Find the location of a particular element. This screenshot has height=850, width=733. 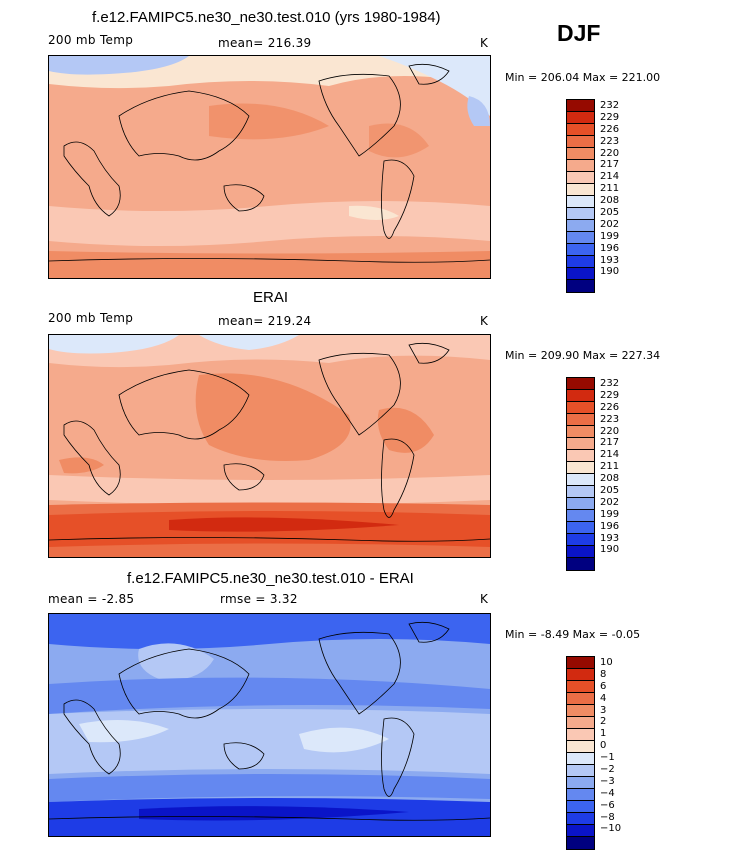

panel1-colorbar-label: 226 is located at coordinates (610, 129).